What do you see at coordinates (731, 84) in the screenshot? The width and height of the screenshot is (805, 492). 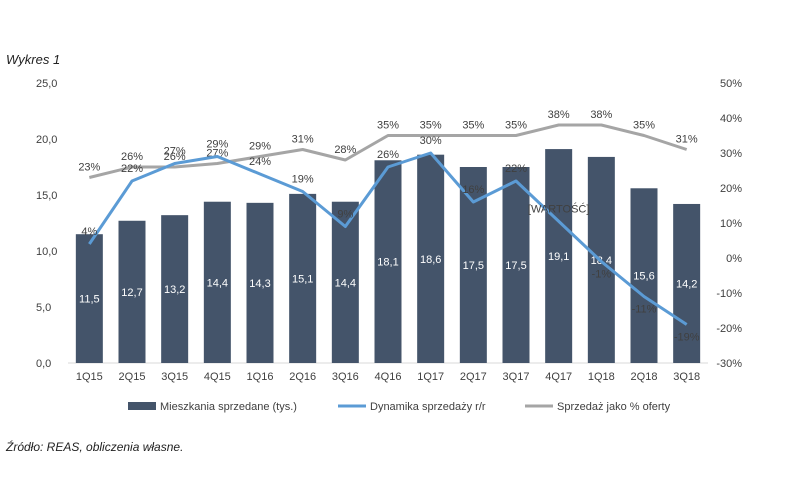 I see `y-right-tick-label: 50%` at bounding box center [731, 84].